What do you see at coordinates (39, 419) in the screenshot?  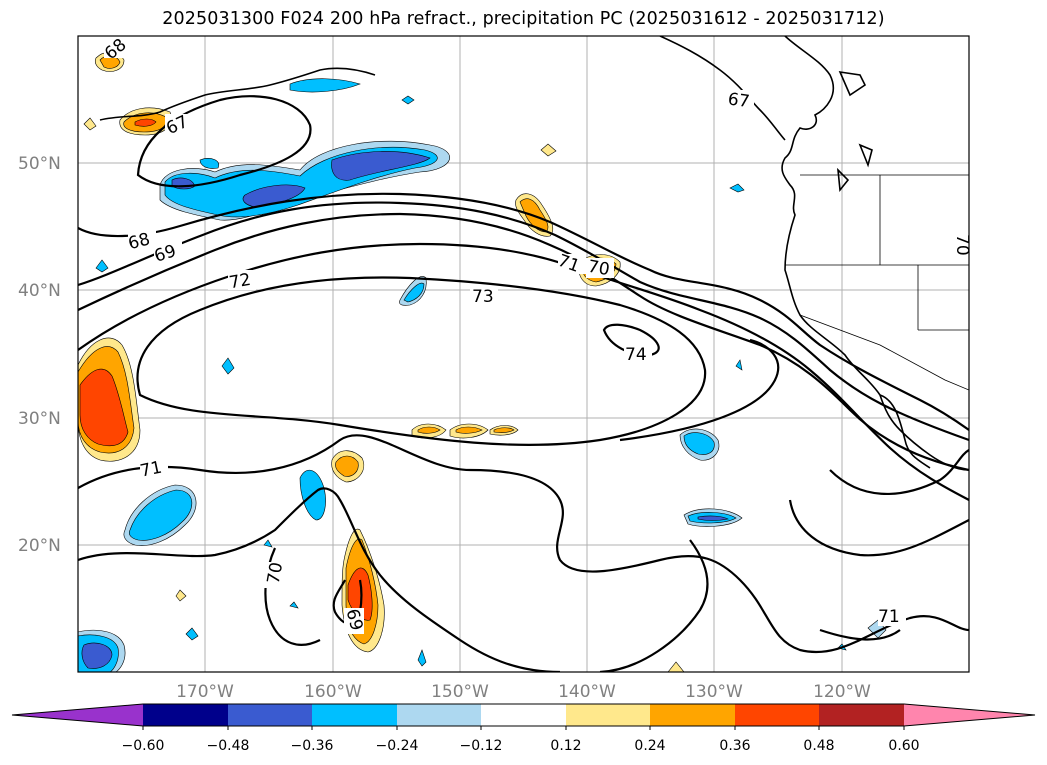 I see `lat-label: 30°N` at bounding box center [39, 419].